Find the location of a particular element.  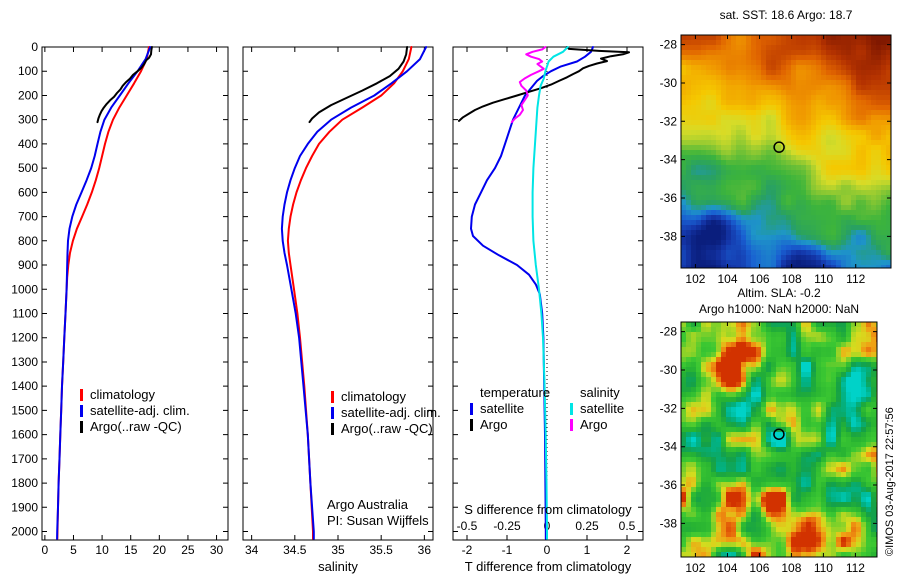

legend-title: salinity is located at coordinates (600, 392).